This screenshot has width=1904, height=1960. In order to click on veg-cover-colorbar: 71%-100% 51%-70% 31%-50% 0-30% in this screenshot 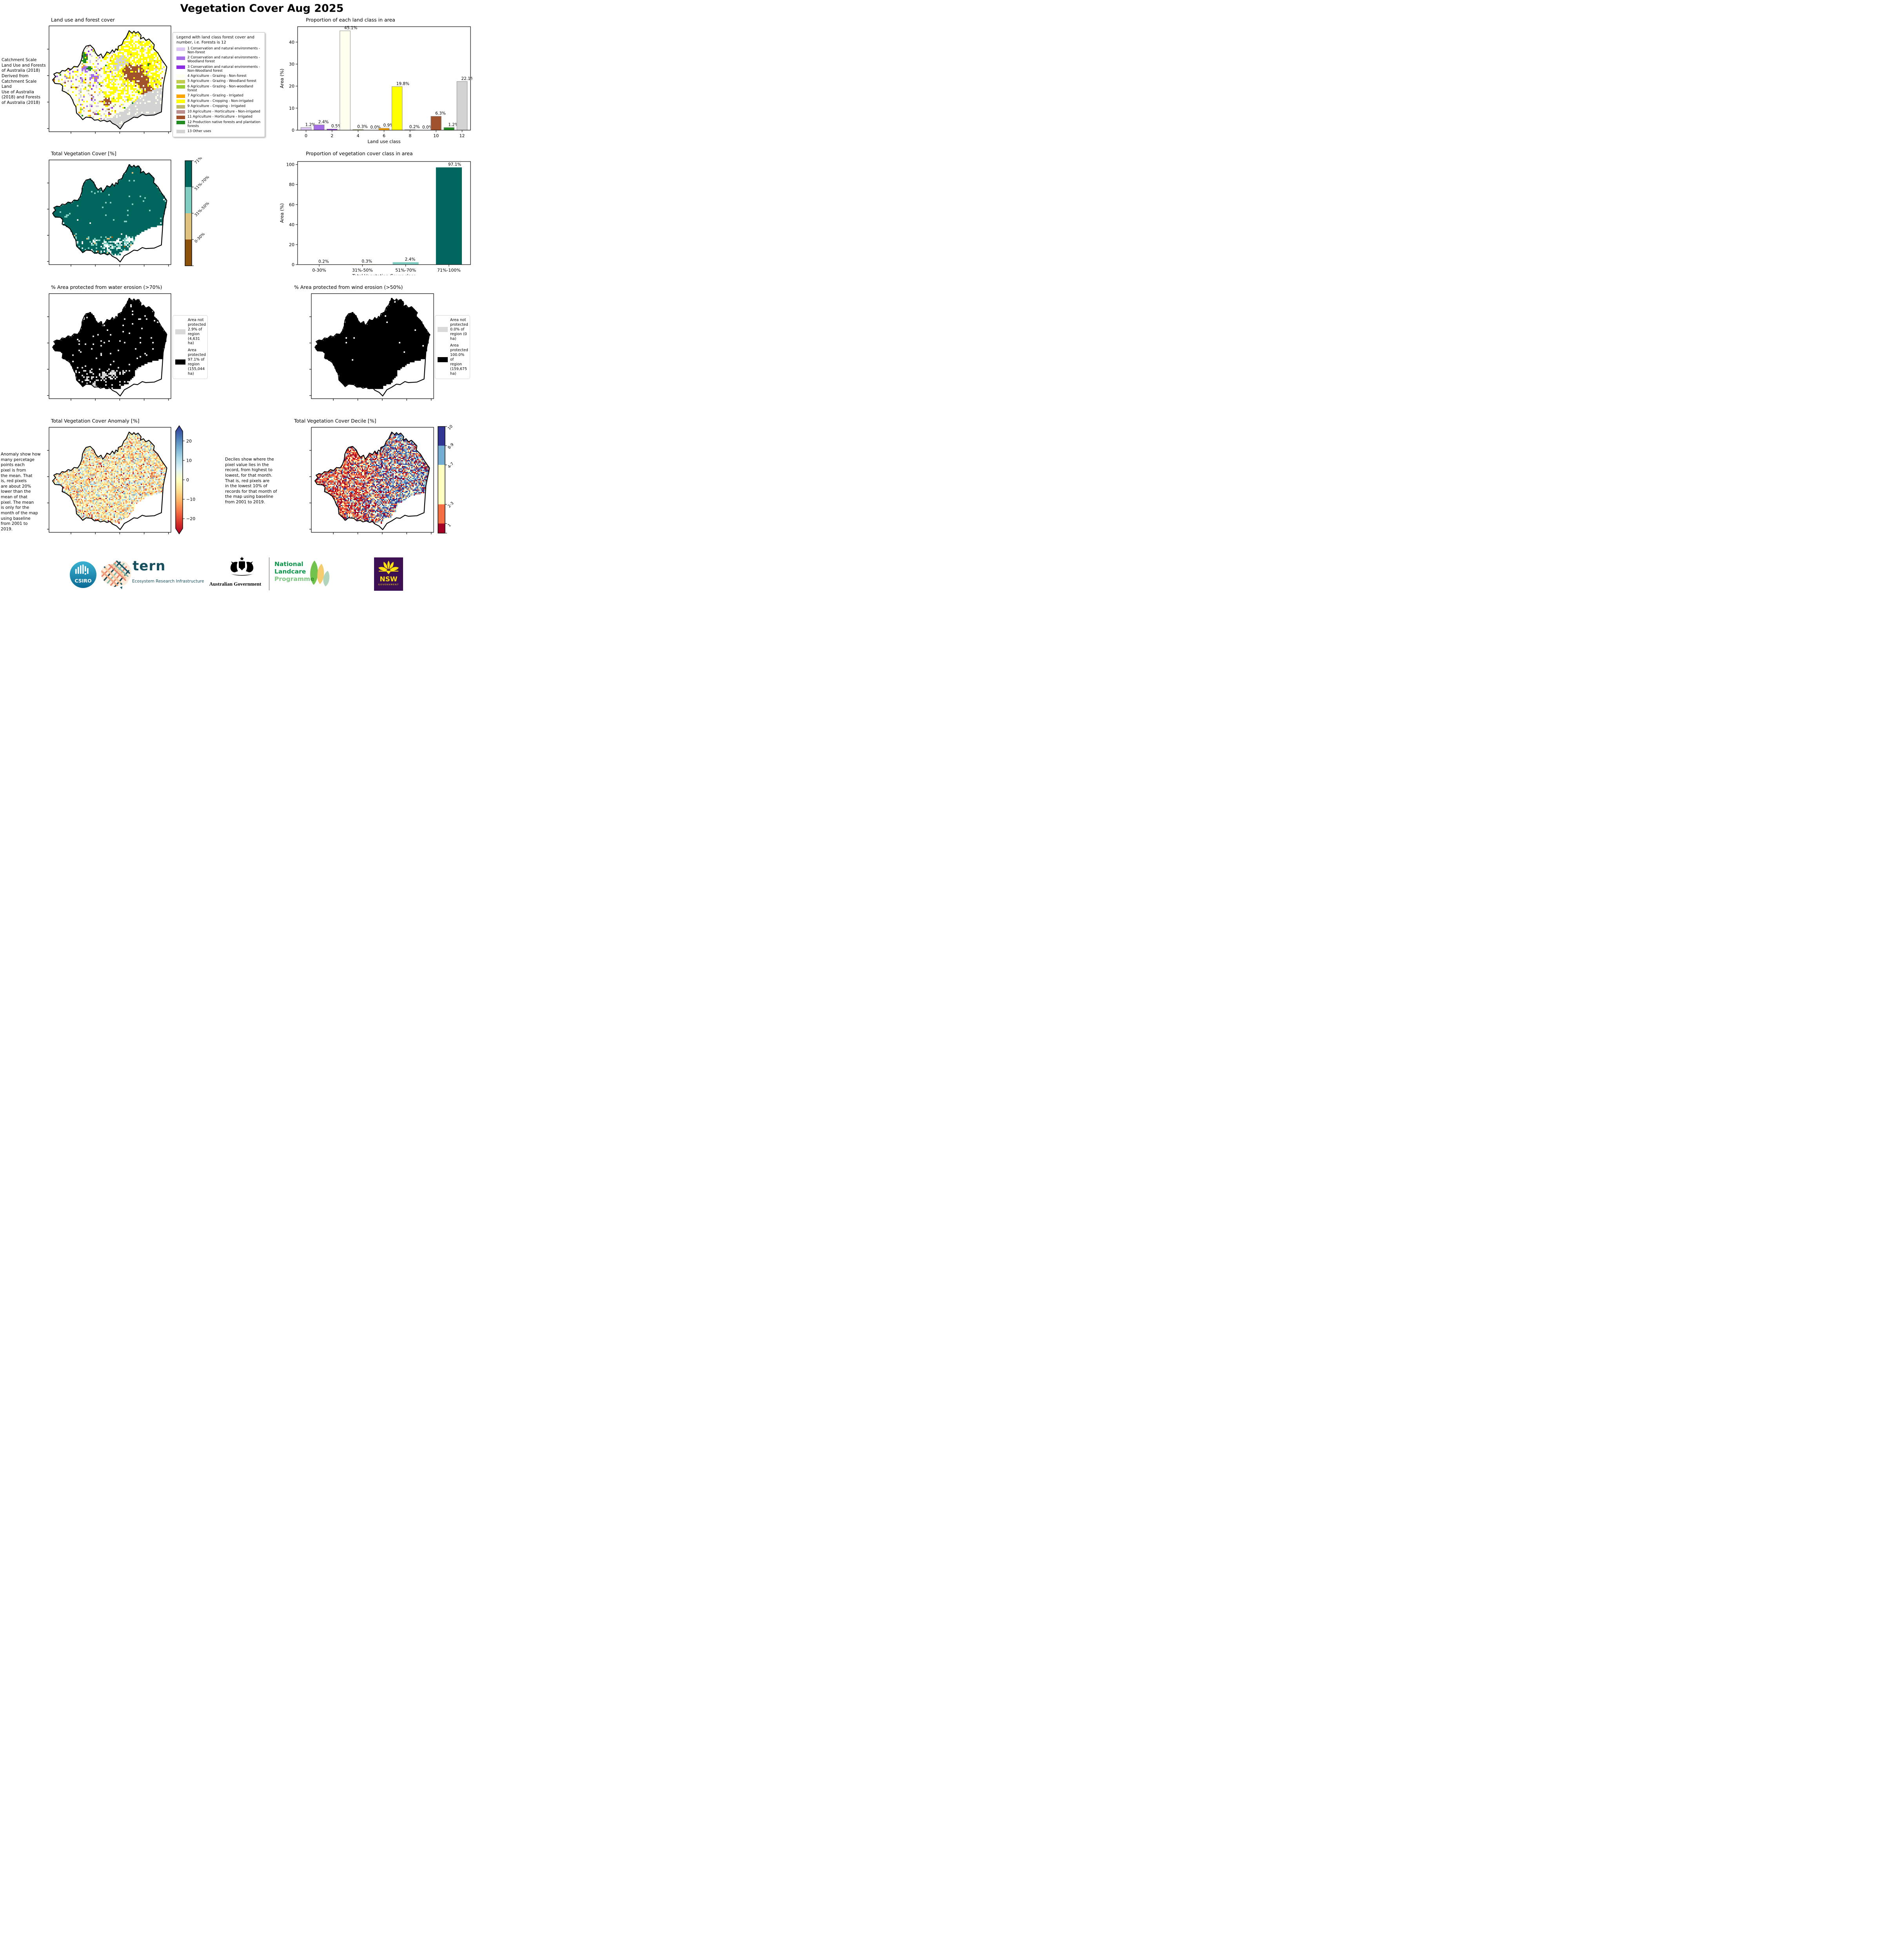, I will do `click(198, 212)`.